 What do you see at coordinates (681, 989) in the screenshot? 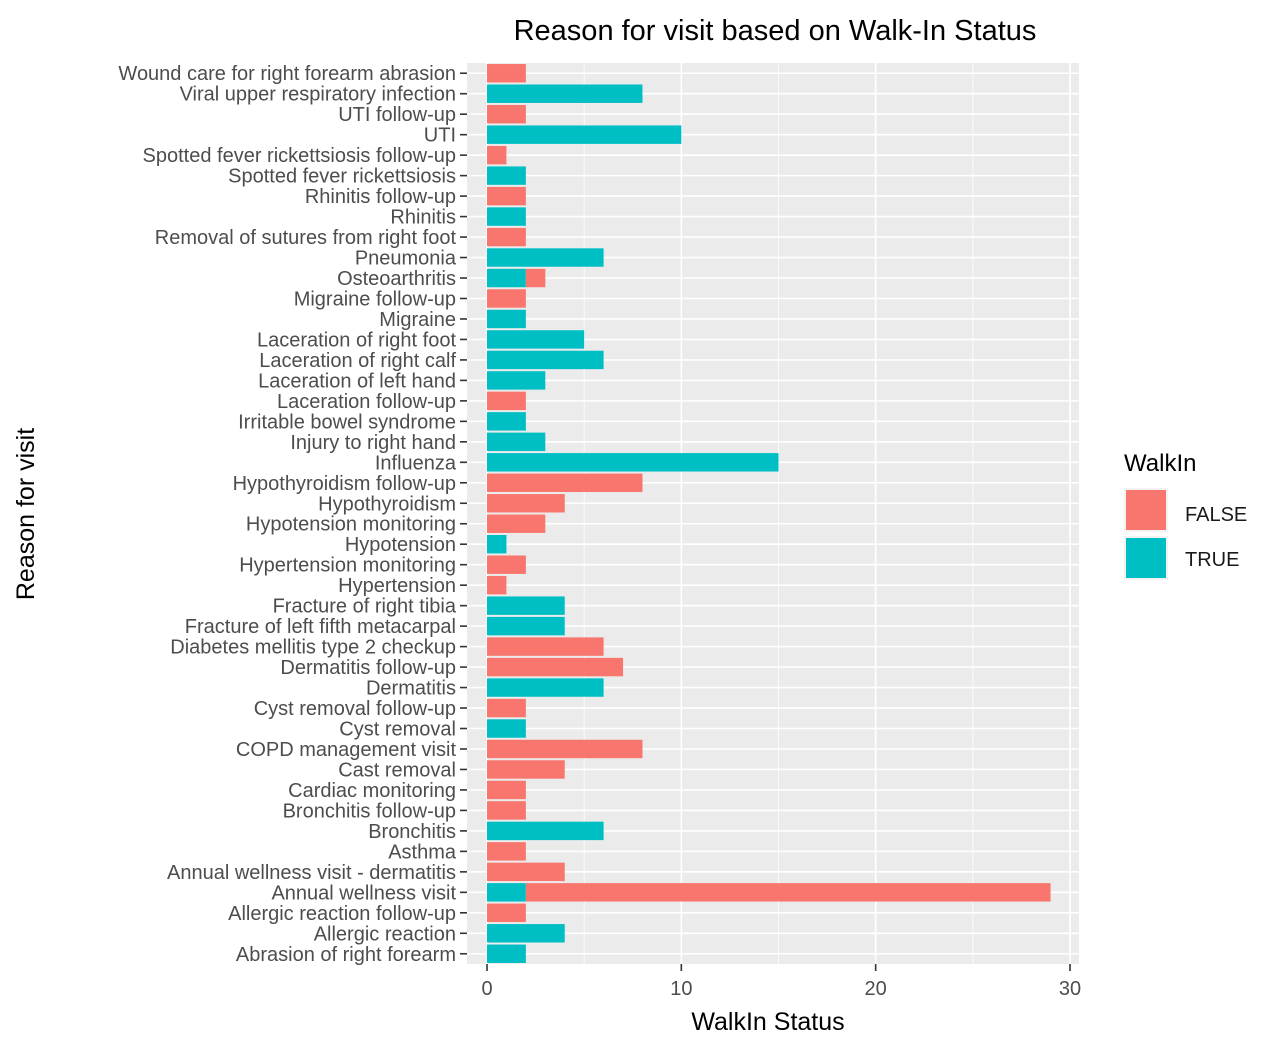
I see `x-tick-label: 10` at bounding box center [681, 989].